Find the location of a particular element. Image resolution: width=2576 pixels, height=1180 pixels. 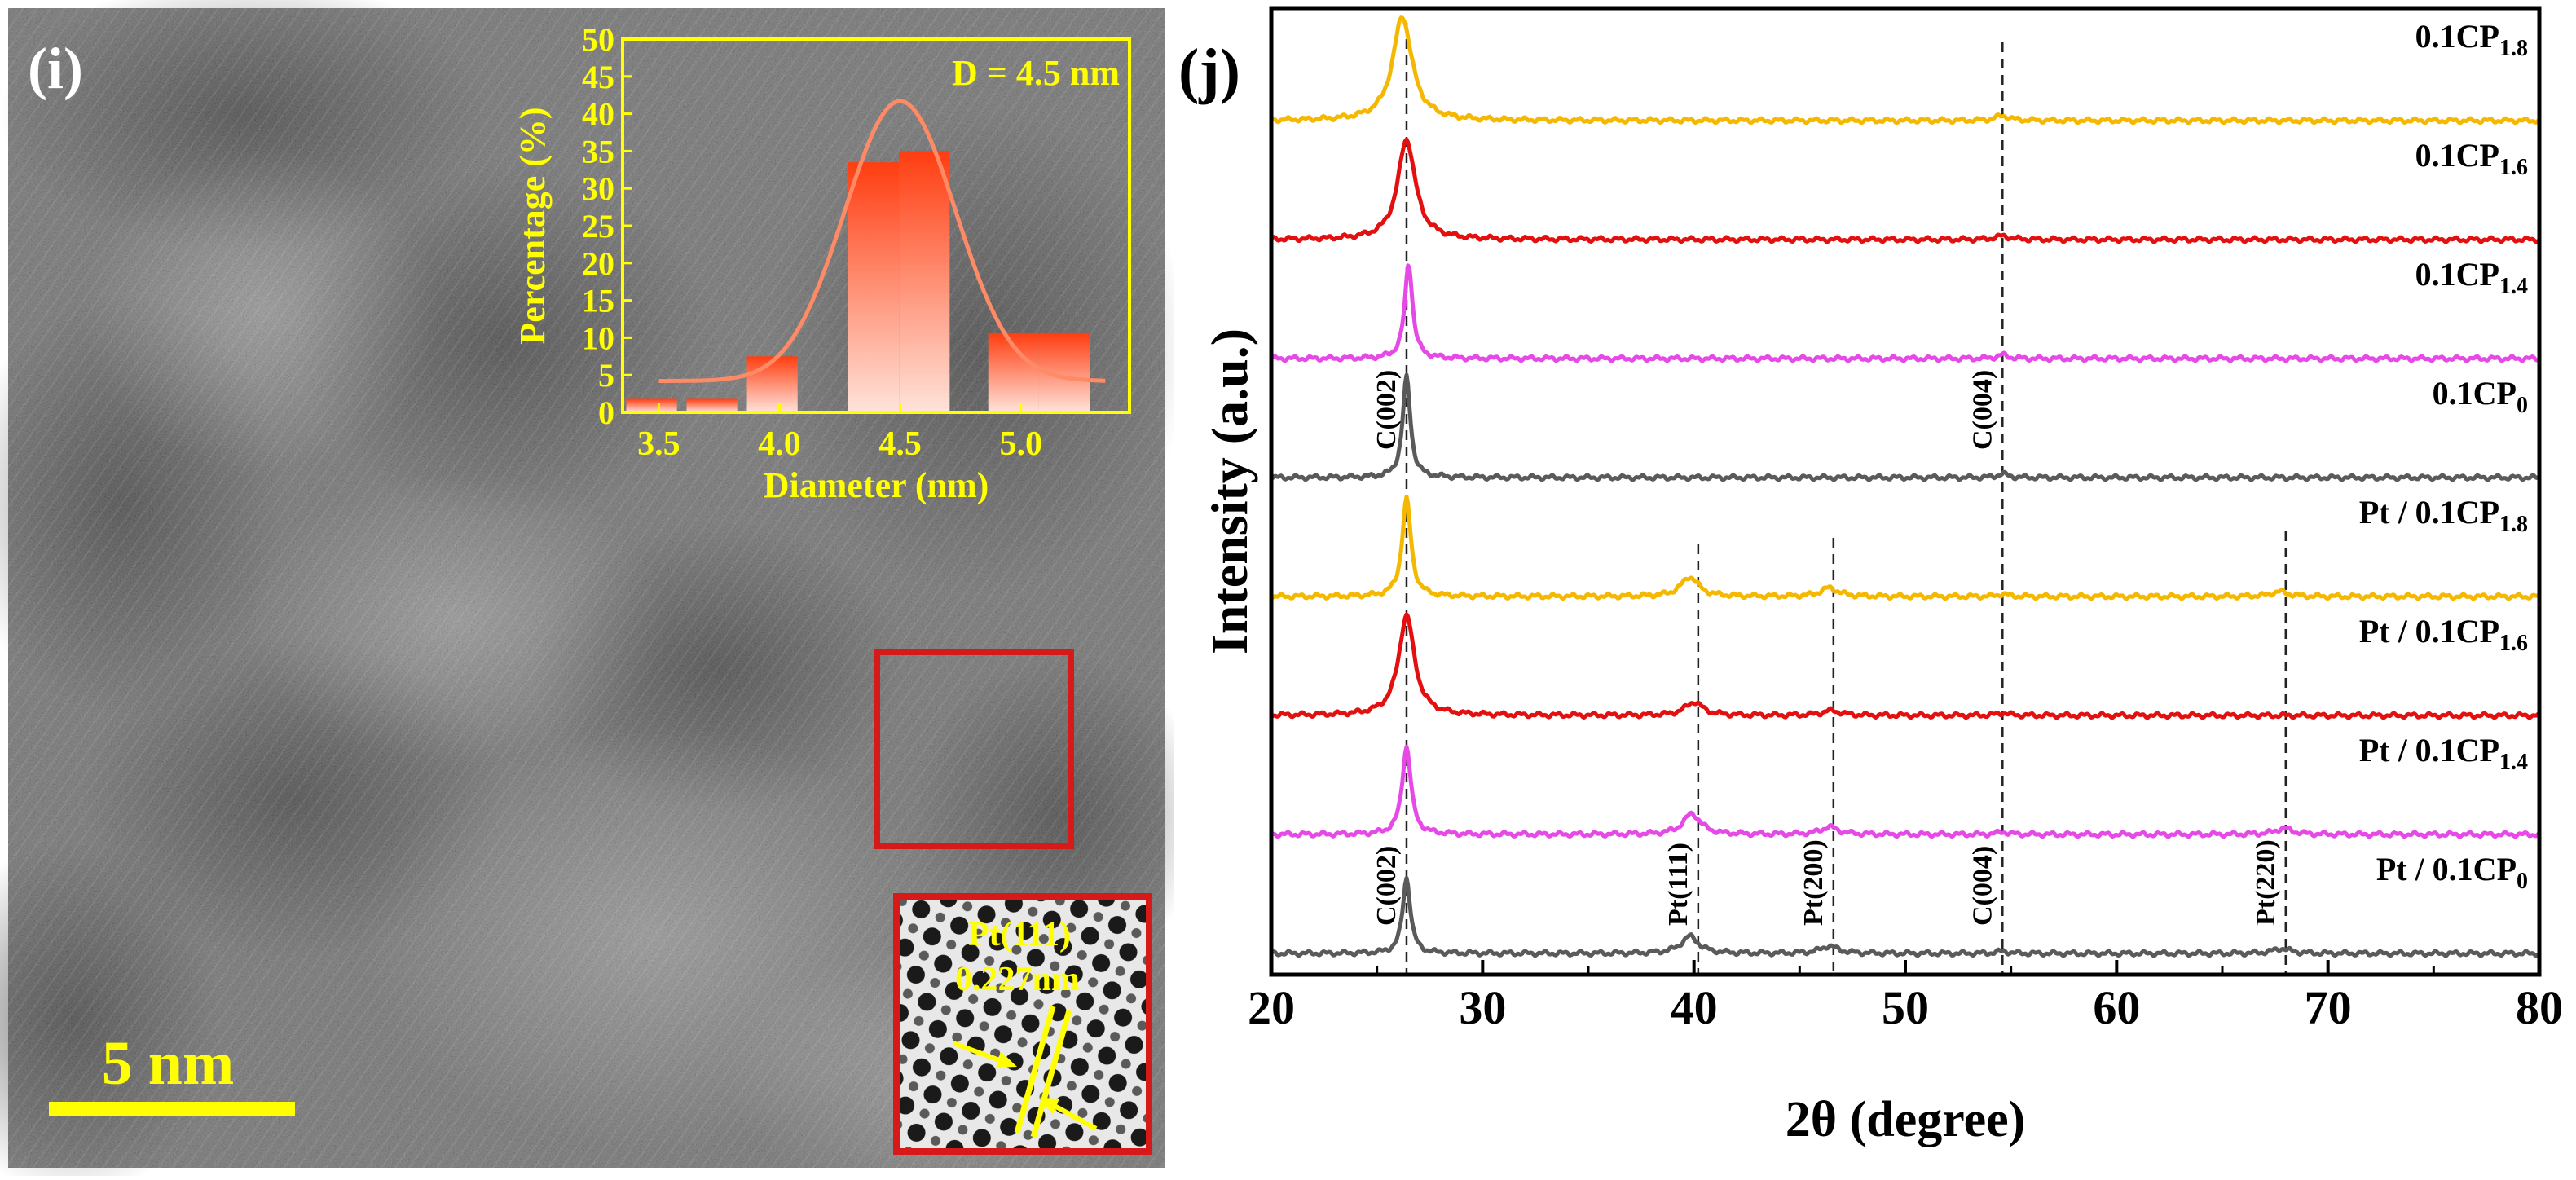

xrd-series-label: 0.1CP1.4 is located at coordinates (2471, 277).